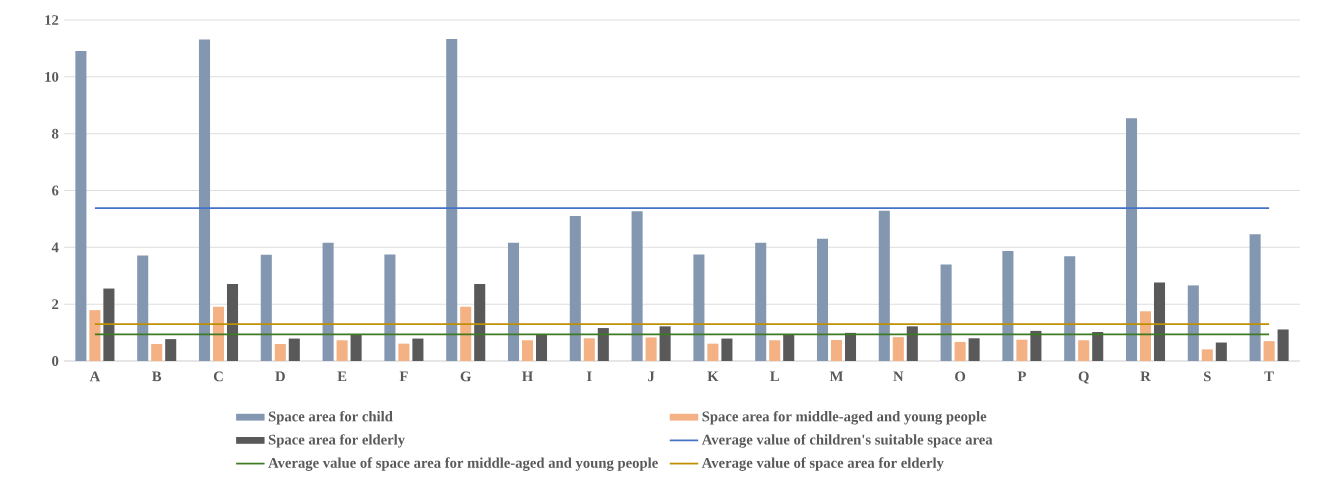 The height and width of the screenshot is (490, 1323). I want to click on x-tick-label: G, so click(465, 376).